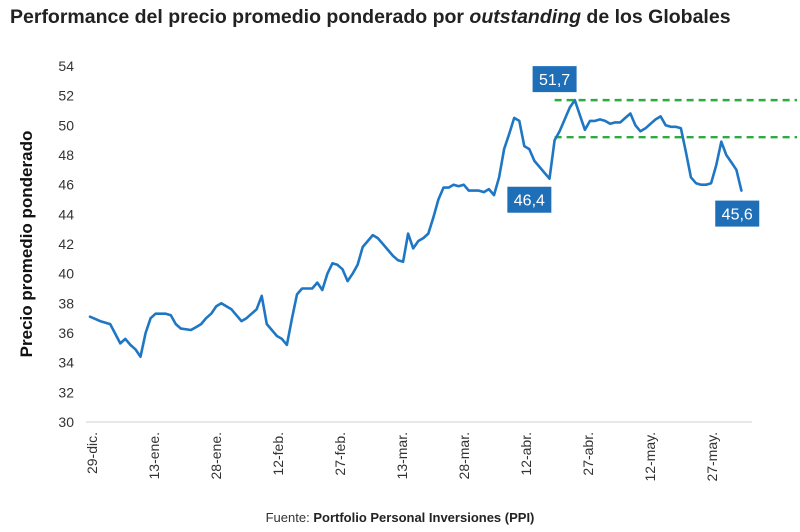 This screenshot has width=800, height=532. I want to click on y-tick-label: 42, so click(66, 244).